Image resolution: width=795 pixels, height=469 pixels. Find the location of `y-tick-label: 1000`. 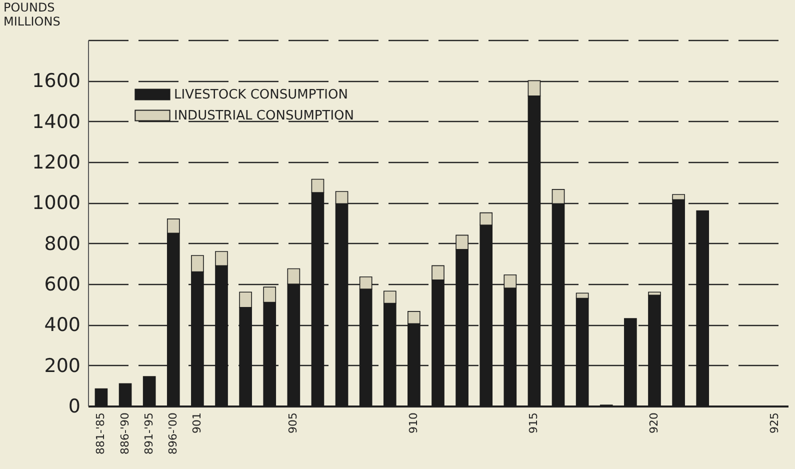

y-tick-label: 1000 is located at coordinates (56, 203).